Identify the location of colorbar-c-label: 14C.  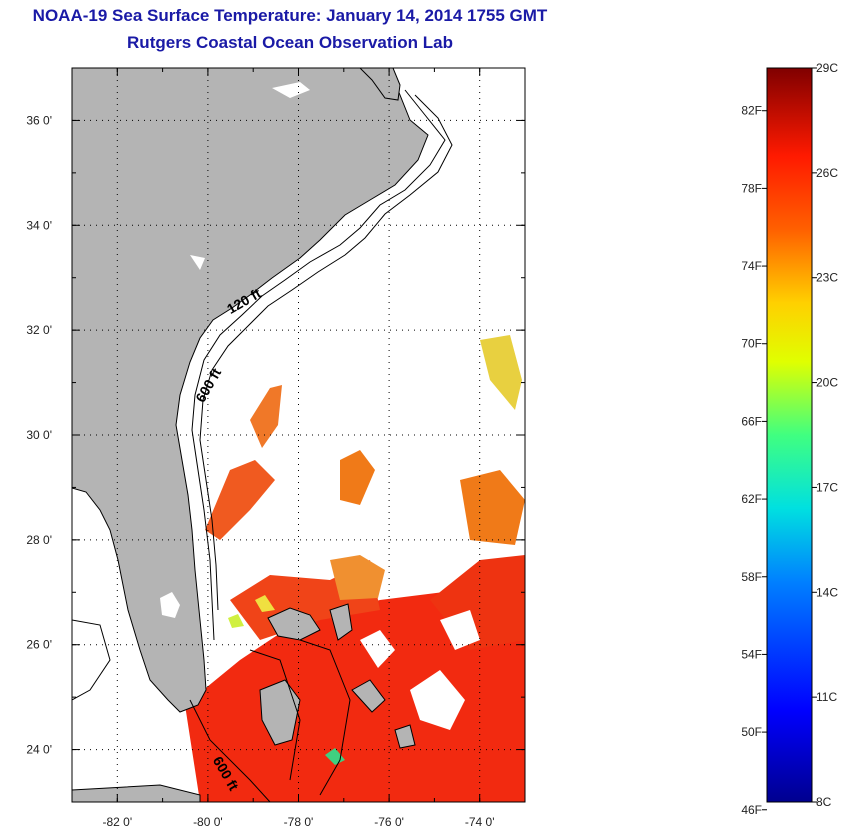
(827, 592).